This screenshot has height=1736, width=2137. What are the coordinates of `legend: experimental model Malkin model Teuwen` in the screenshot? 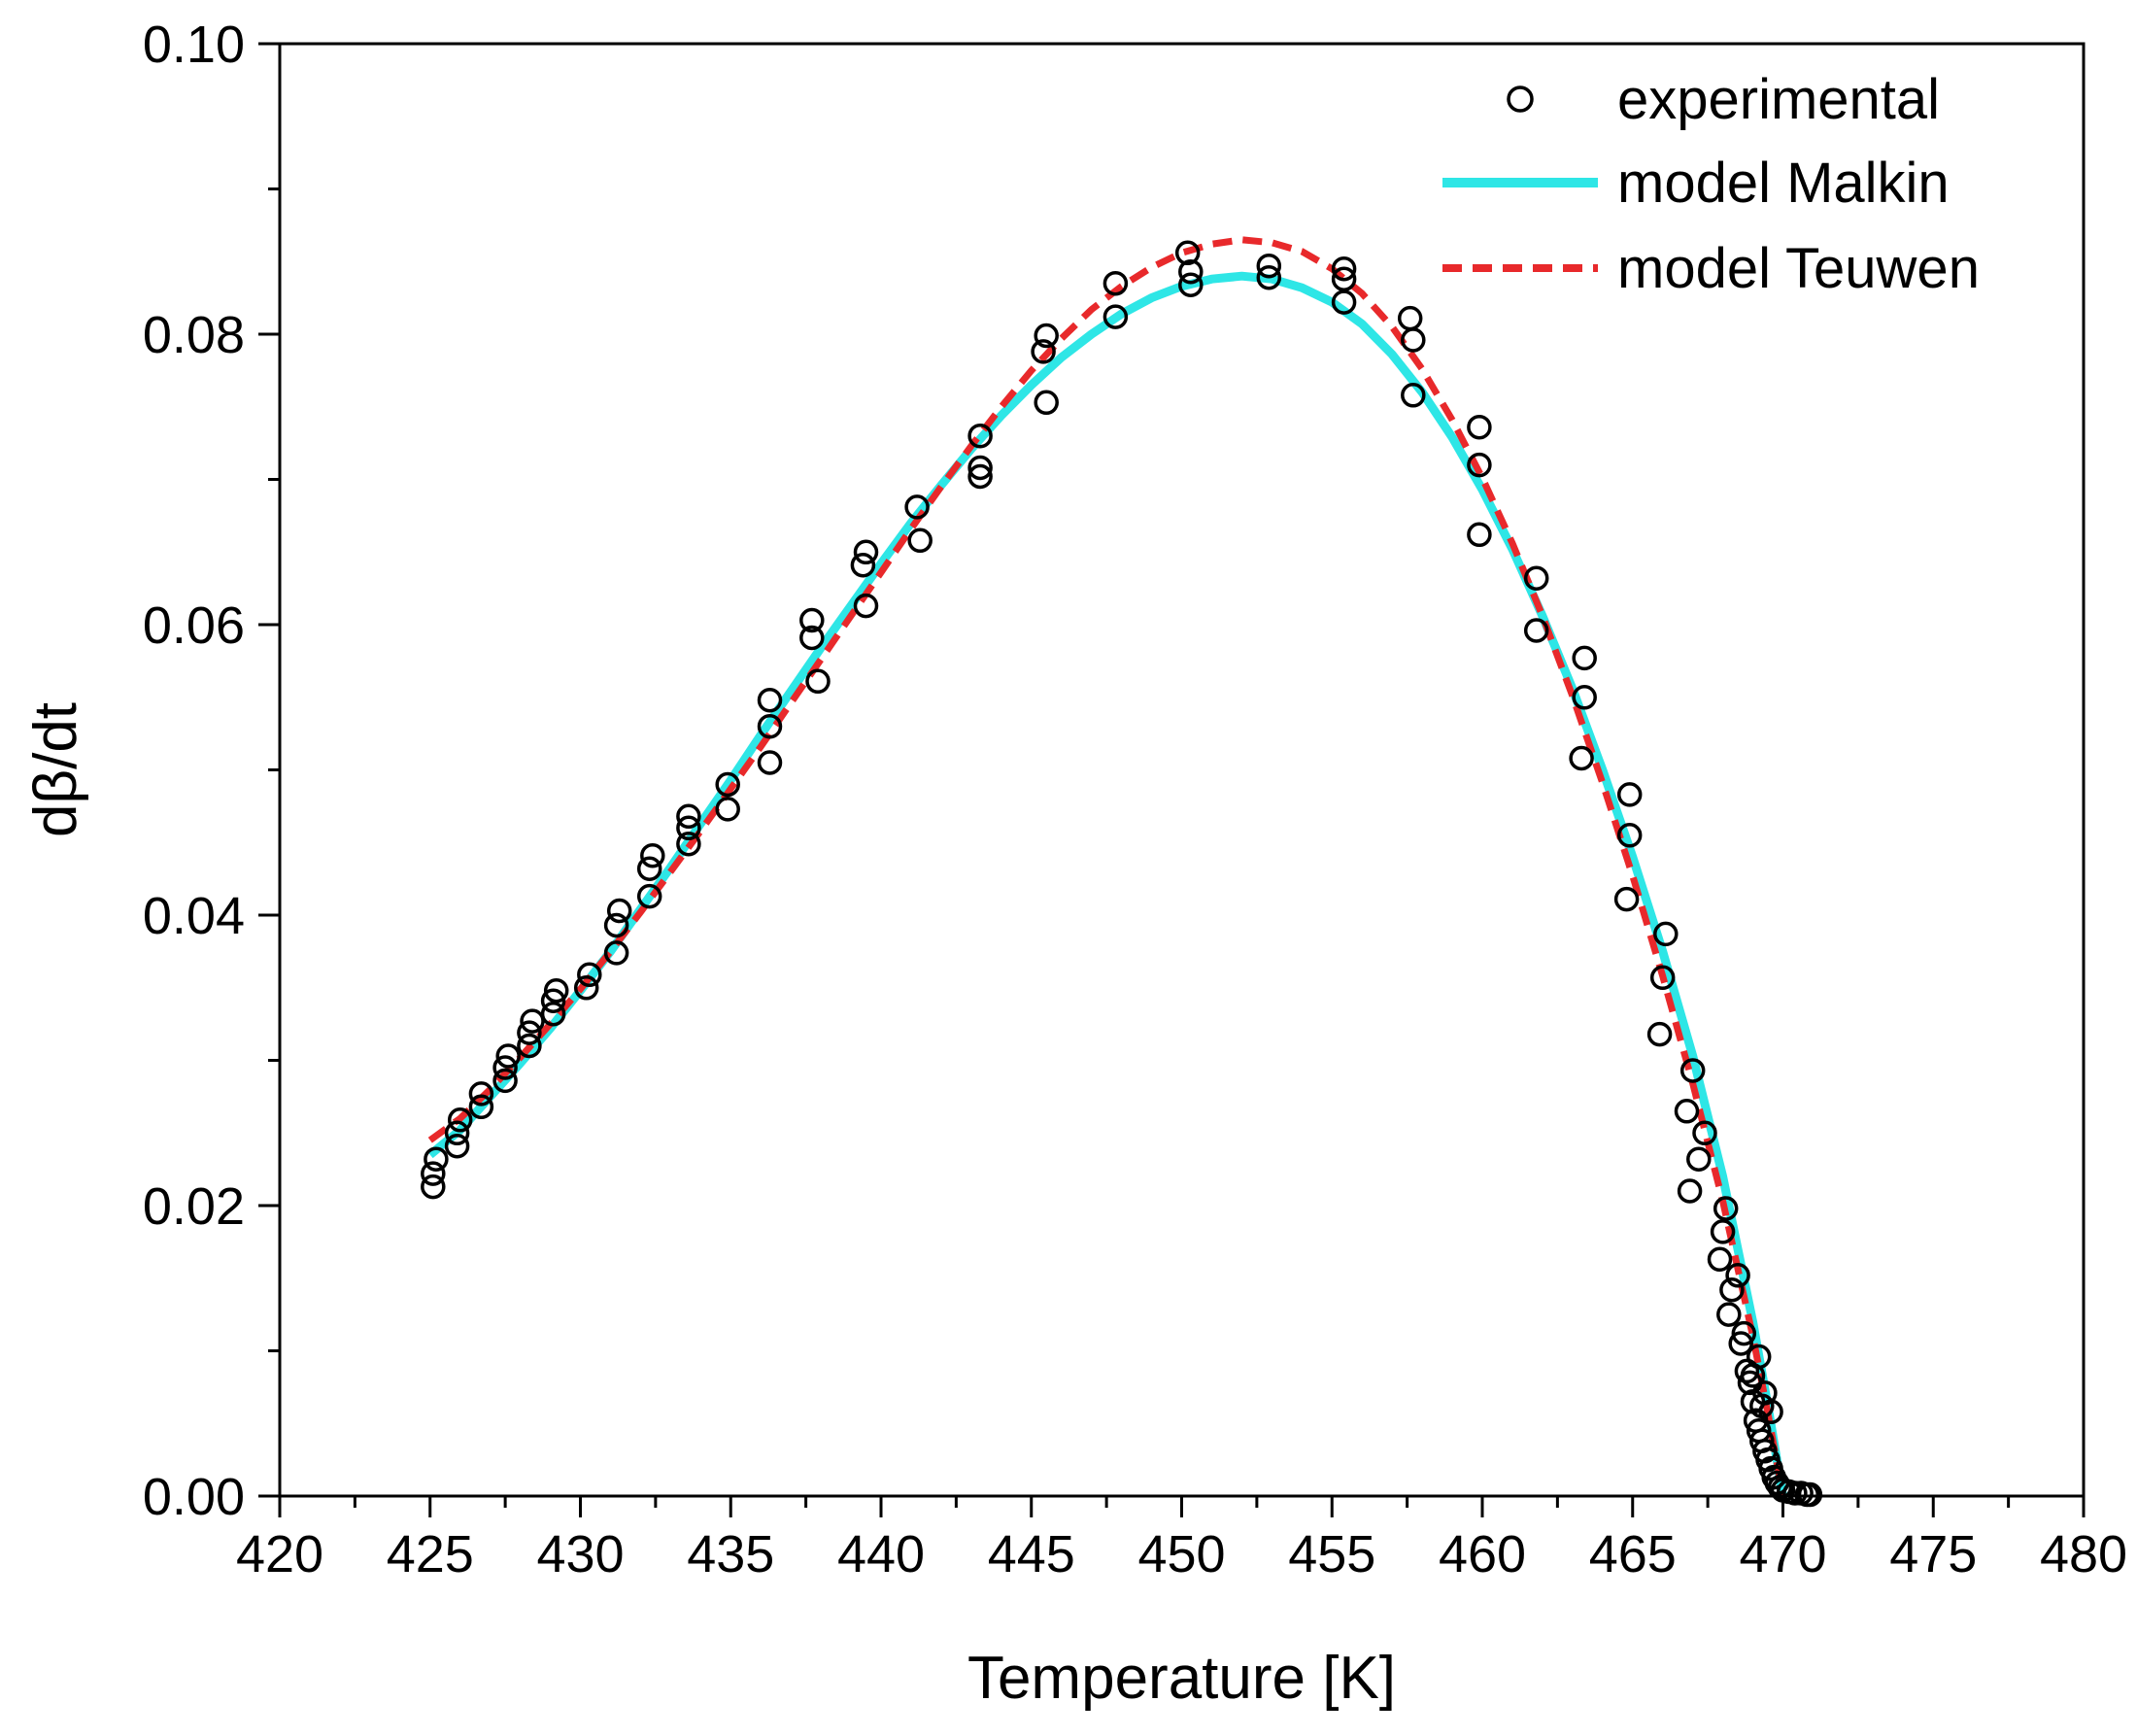 It's located at (1711, 184).